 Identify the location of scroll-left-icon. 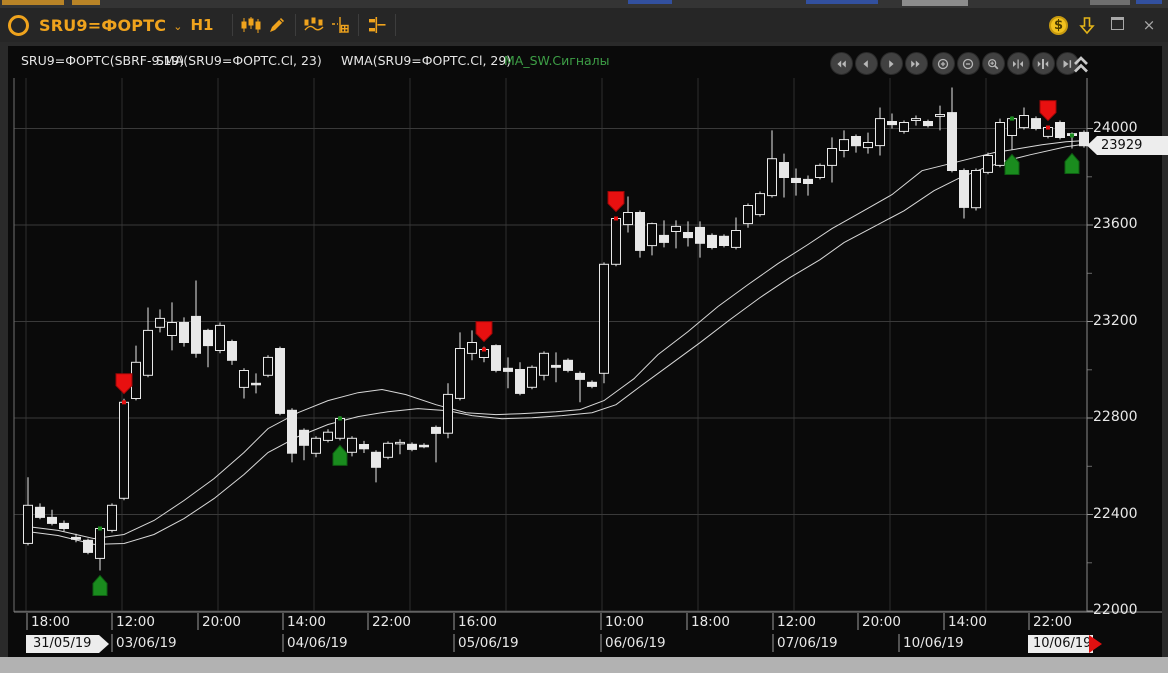
(865, 63).